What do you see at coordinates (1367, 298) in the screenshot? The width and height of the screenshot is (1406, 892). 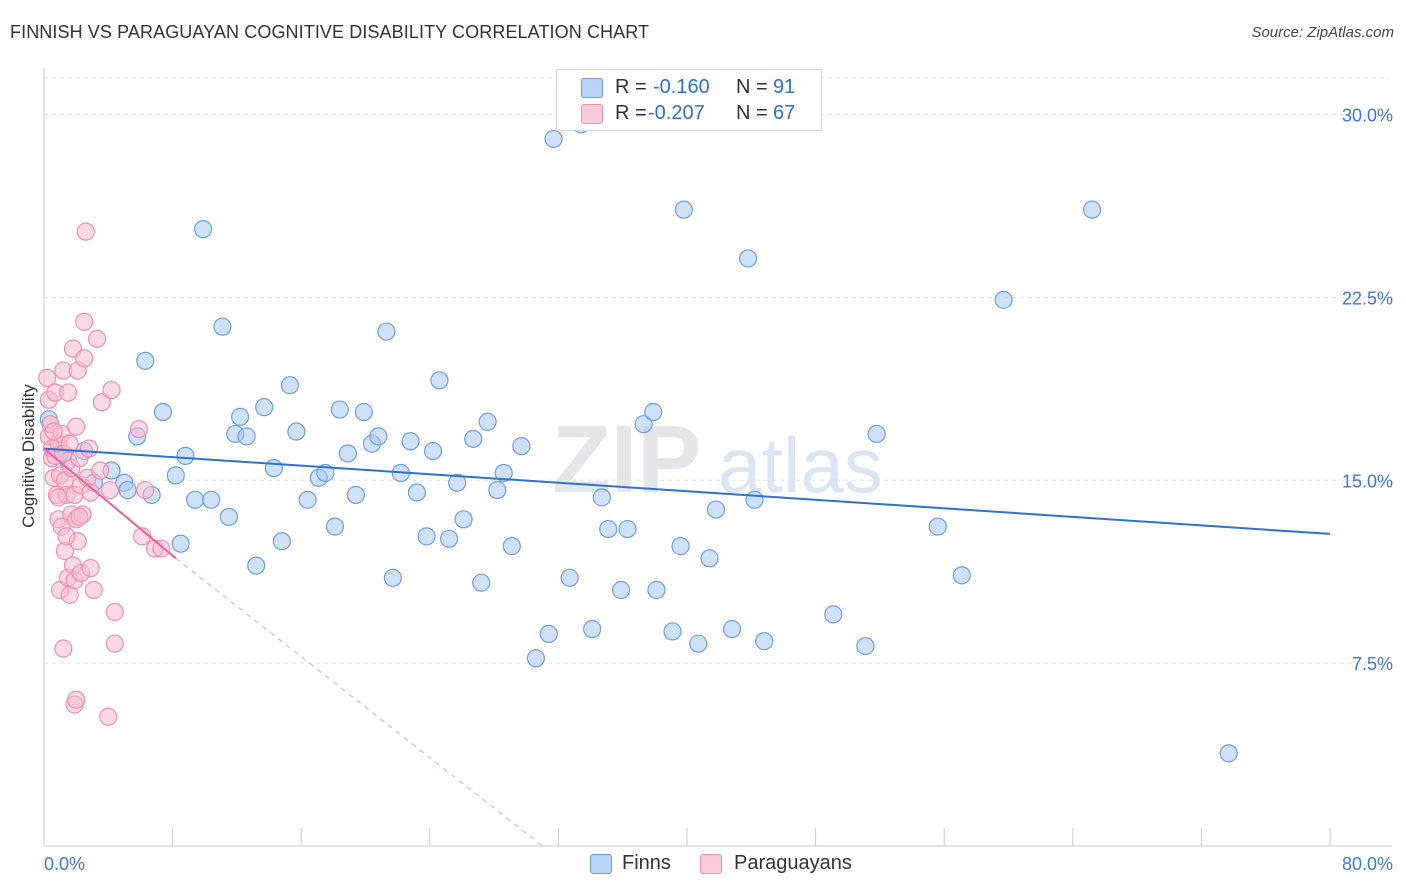 I see `y-tick-label-2: 22.5%` at bounding box center [1367, 298].